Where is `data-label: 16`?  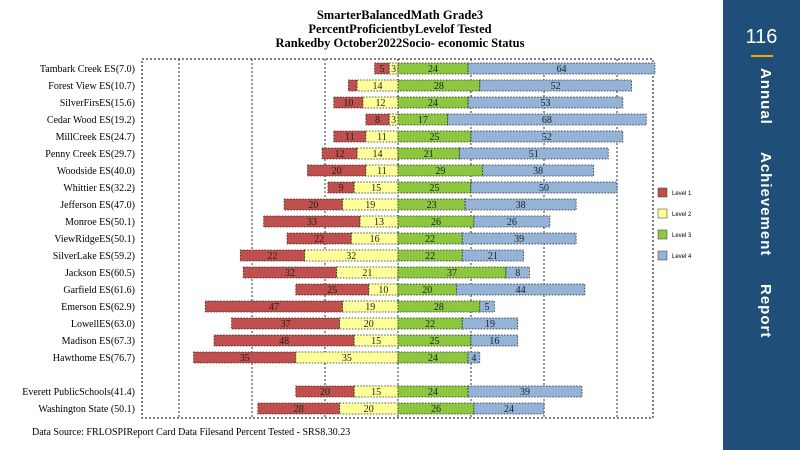 data-label: 16 is located at coordinates (494, 341).